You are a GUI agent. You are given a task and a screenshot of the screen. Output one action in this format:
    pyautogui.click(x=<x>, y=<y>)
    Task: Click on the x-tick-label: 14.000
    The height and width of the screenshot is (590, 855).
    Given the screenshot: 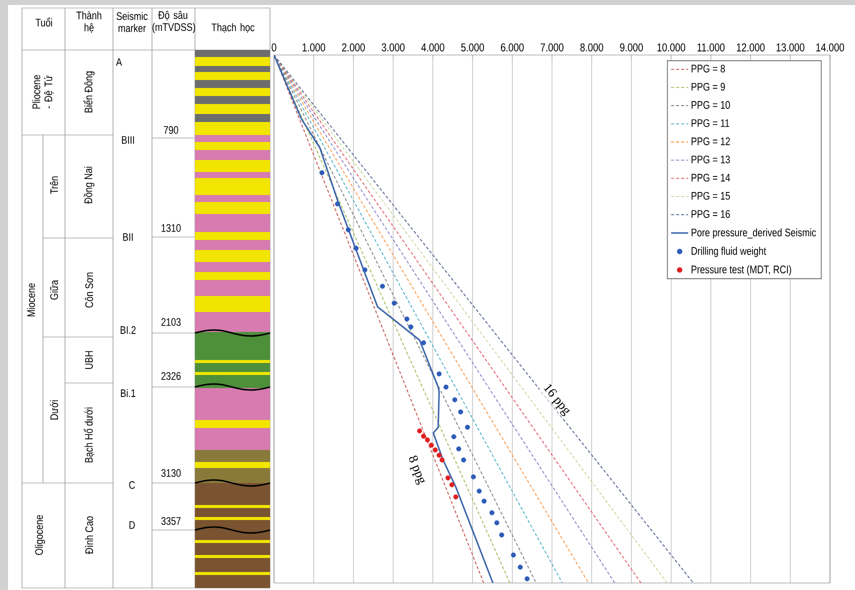 What is the action you would take?
    pyautogui.click(x=830, y=47)
    